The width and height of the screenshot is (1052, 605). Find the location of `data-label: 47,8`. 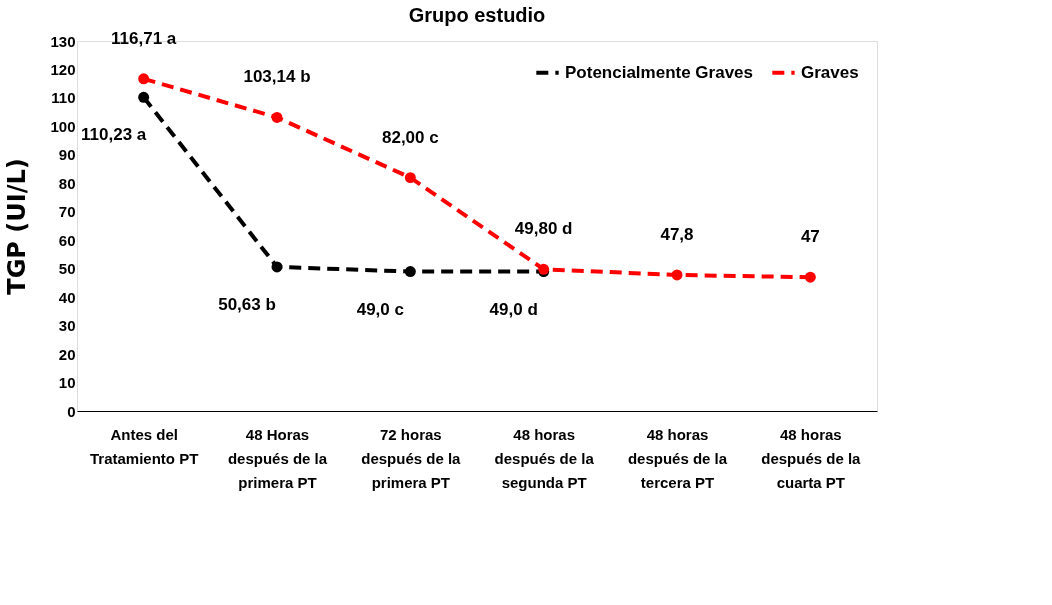

data-label: 47,8 is located at coordinates (677, 234).